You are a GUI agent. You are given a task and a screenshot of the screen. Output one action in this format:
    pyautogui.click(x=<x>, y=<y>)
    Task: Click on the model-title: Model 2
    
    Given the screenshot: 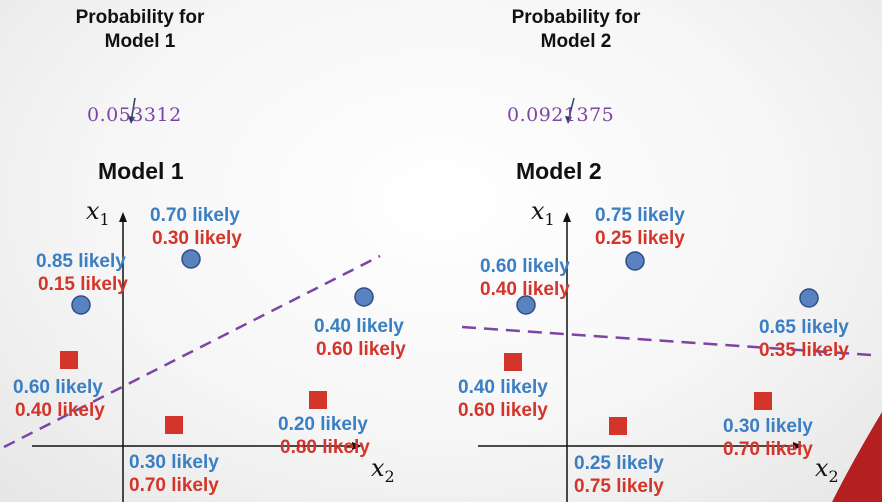 What is the action you would take?
    pyautogui.click(x=559, y=171)
    